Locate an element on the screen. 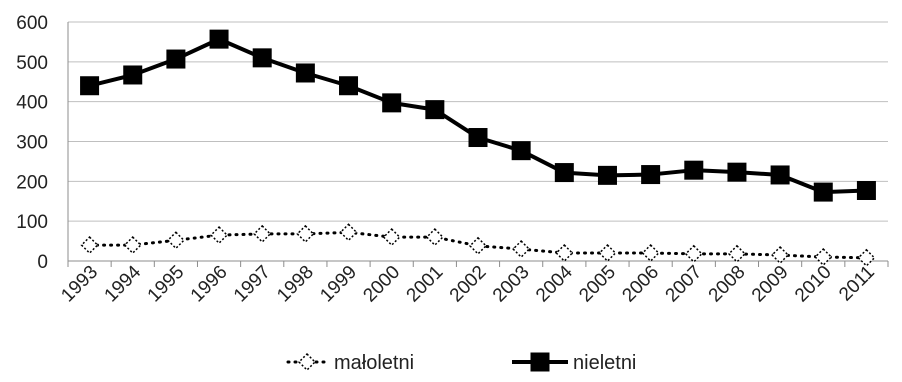 The width and height of the screenshot is (902, 382). legend-label-nieletni: nieletni is located at coordinates (604, 363).